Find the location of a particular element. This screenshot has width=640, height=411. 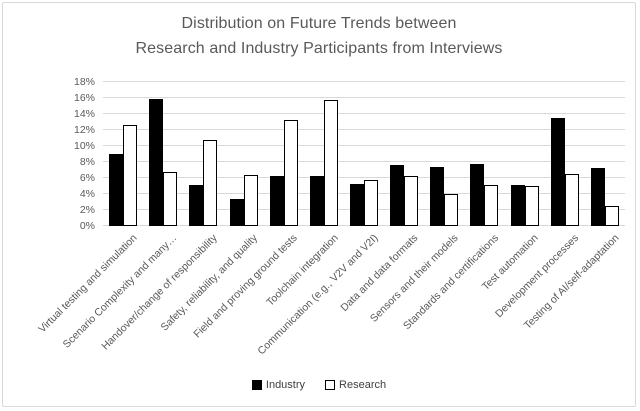

x-axis-category-label: Development processes is located at coordinates (537, 276).